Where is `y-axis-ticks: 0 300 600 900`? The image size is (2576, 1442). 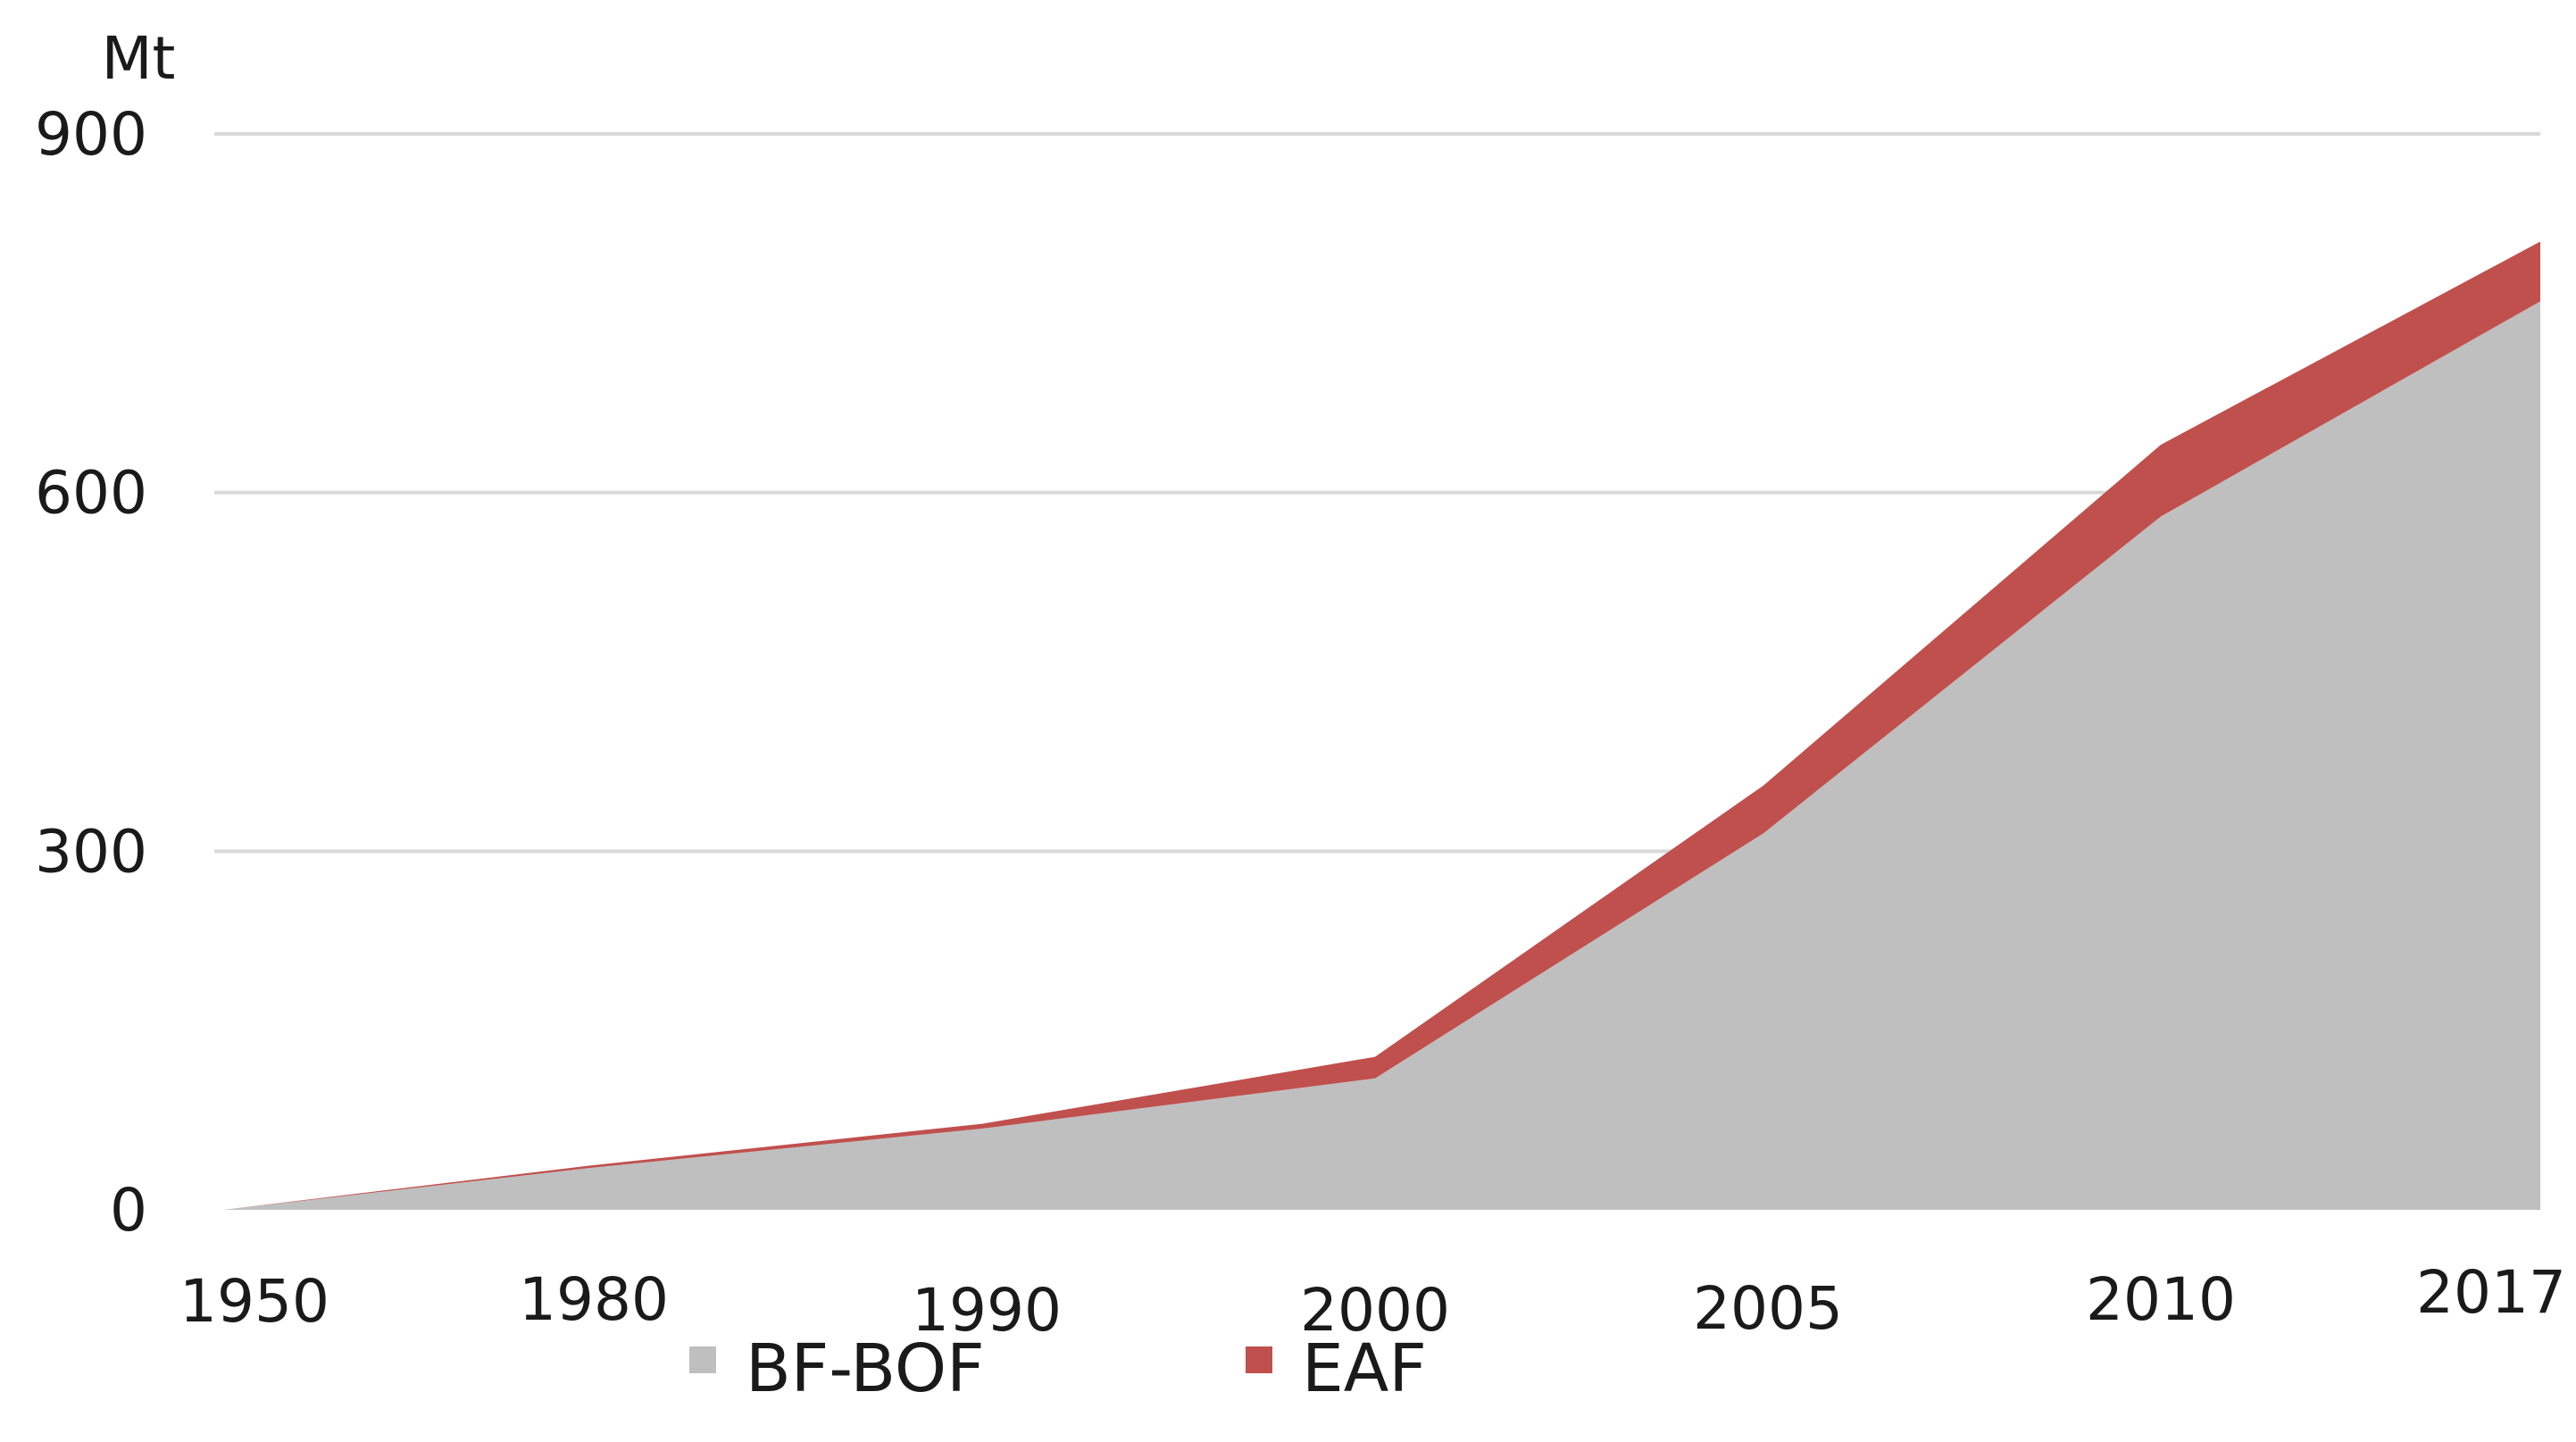 y-axis-ticks: 0 300 600 900 is located at coordinates (91, 672).